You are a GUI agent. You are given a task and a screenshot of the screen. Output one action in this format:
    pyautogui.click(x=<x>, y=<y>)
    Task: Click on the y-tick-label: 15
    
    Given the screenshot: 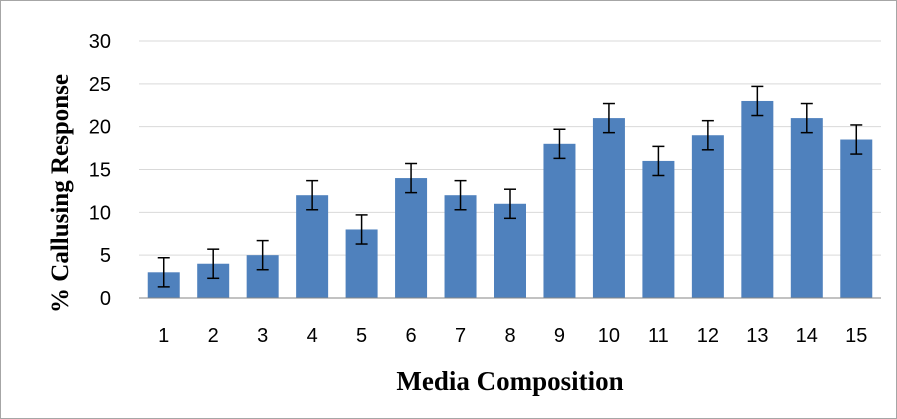 What is the action you would take?
    pyautogui.click(x=100, y=171)
    